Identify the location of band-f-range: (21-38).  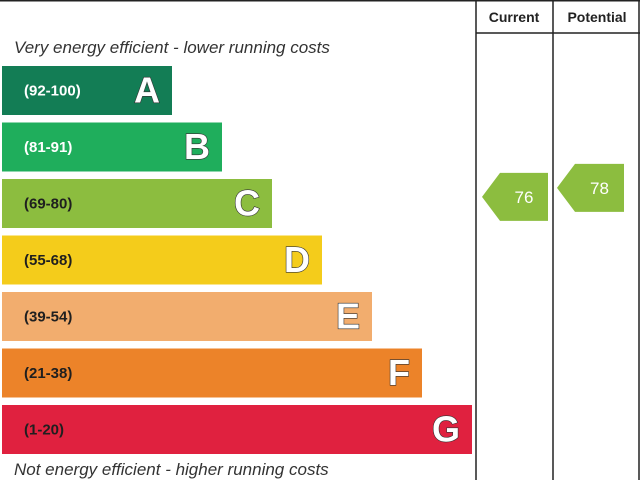
(48, 373).